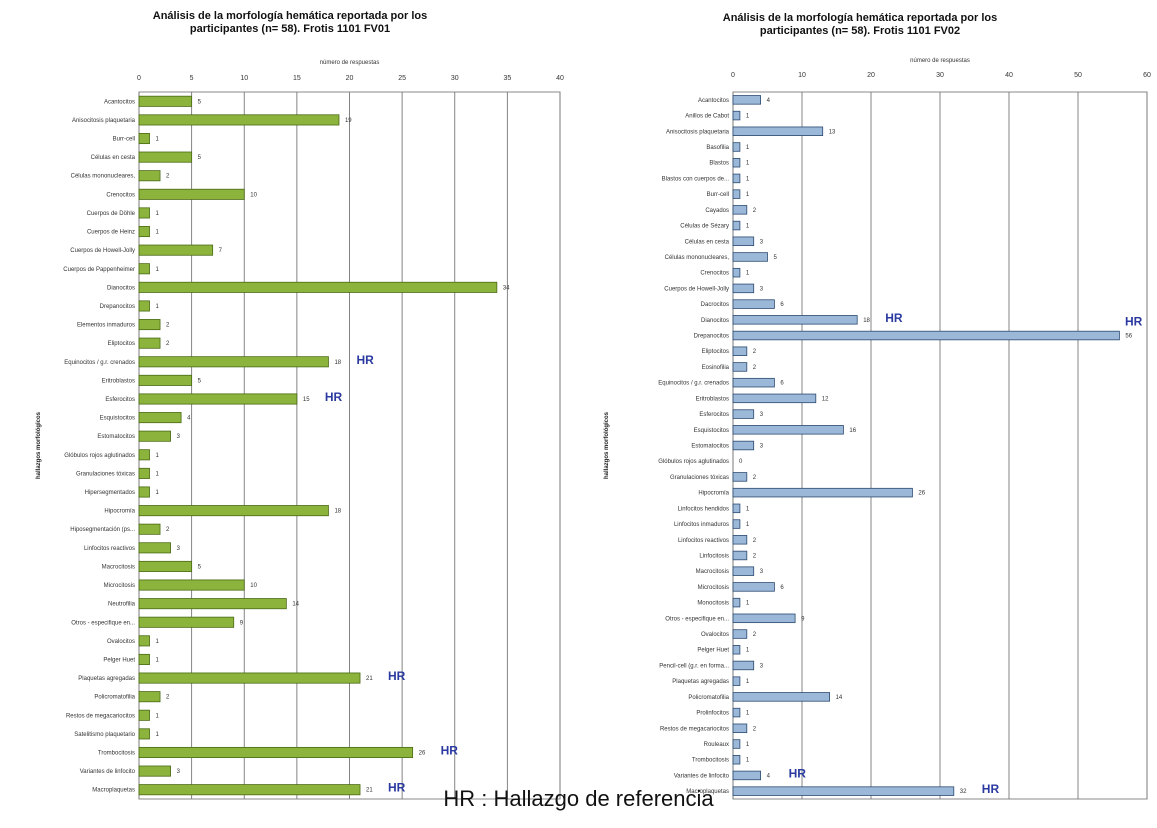 The height and width of the screenshot is (828, 1157). I want to click on data-label: 12, so click(825, 399).